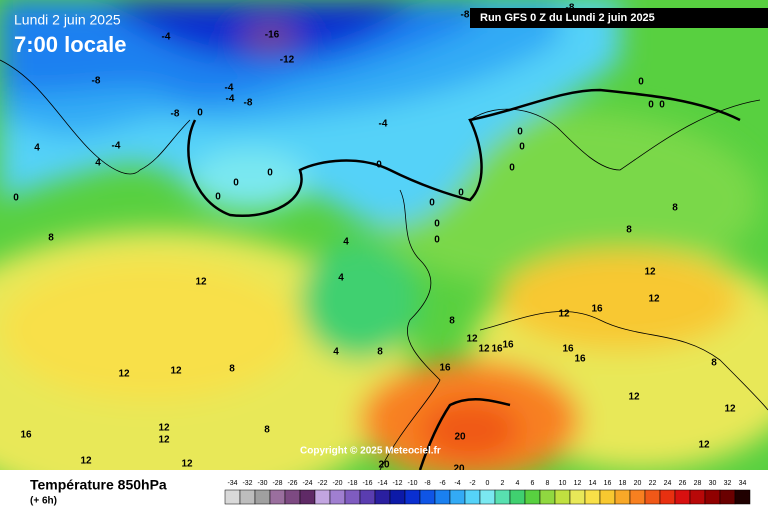  What do you see at coordinates (743, 483) in the screenshot?
I see `scale-label: 34` at bounding box center [743, 483].